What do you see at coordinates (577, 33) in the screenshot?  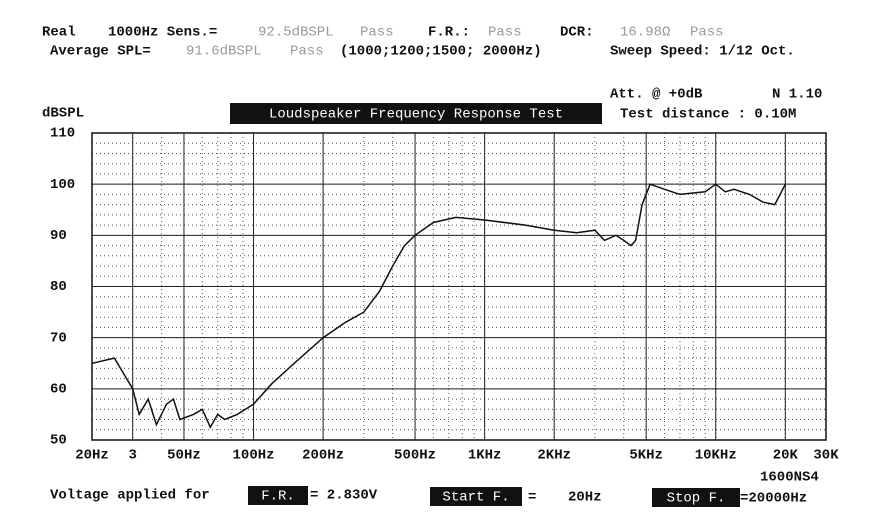 I see `dcr-label: DCR:` at bounding box center [577, 33].